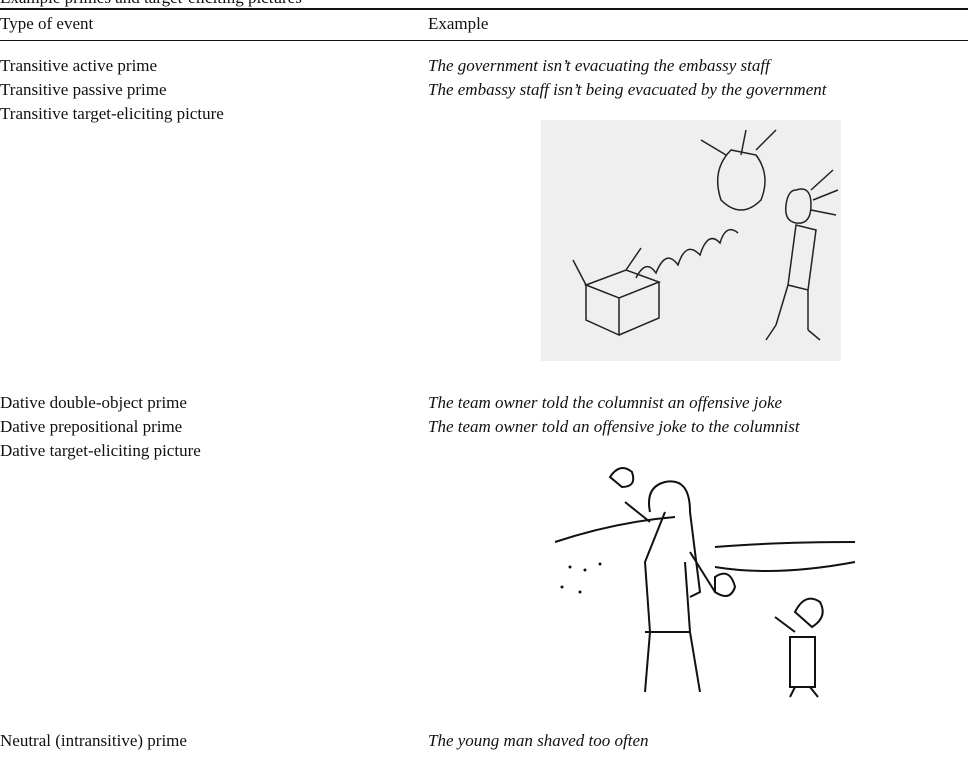  Describe the element at coordinates (484, 9) in the screenshot. I see `top-rule` at that location.